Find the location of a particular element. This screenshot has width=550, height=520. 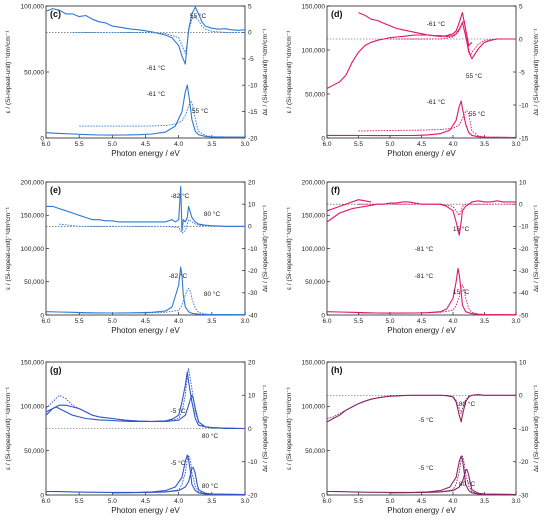

panel-label: (d) is located at coordinates (337, 14).